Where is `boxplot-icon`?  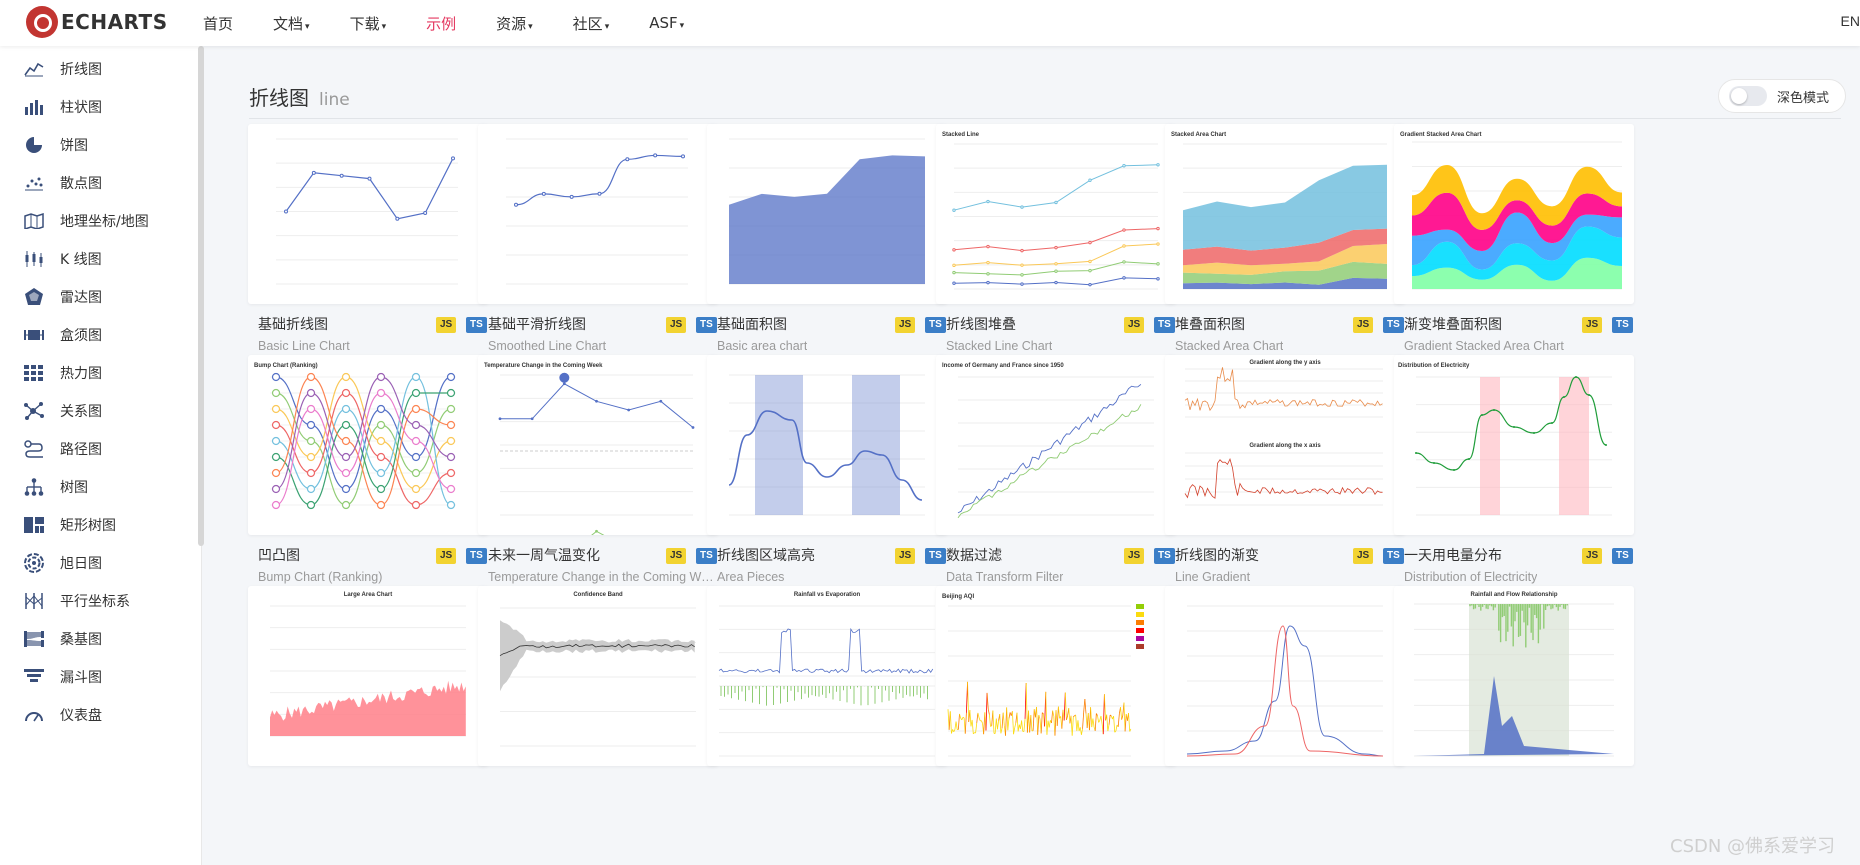
boxplot-icon is located at coordinates (34, 335).